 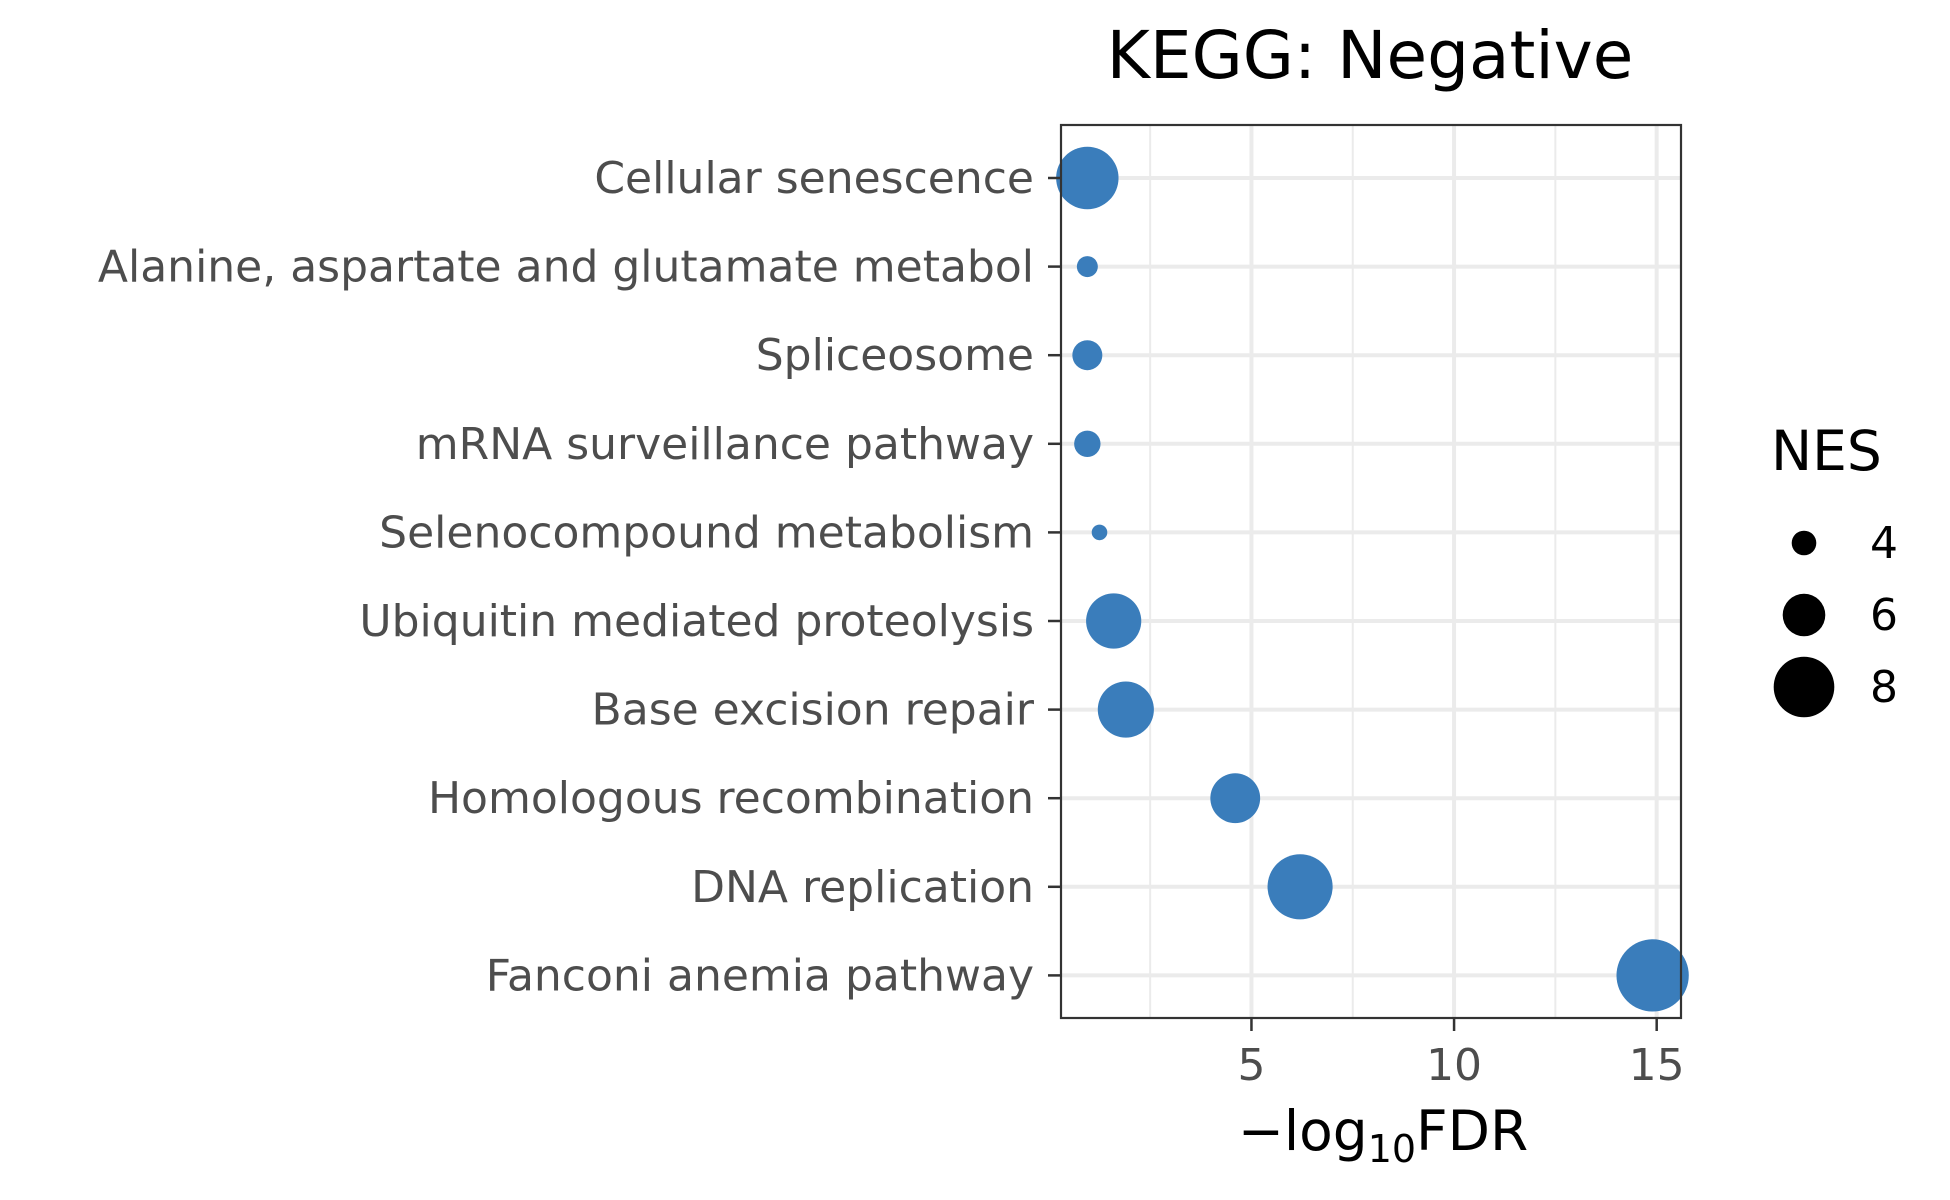 What do you see at coordinates (813, 710) in the screenshot?
I see `y-tick-label-6: Base excision repair` at bounding box center [813, 710].